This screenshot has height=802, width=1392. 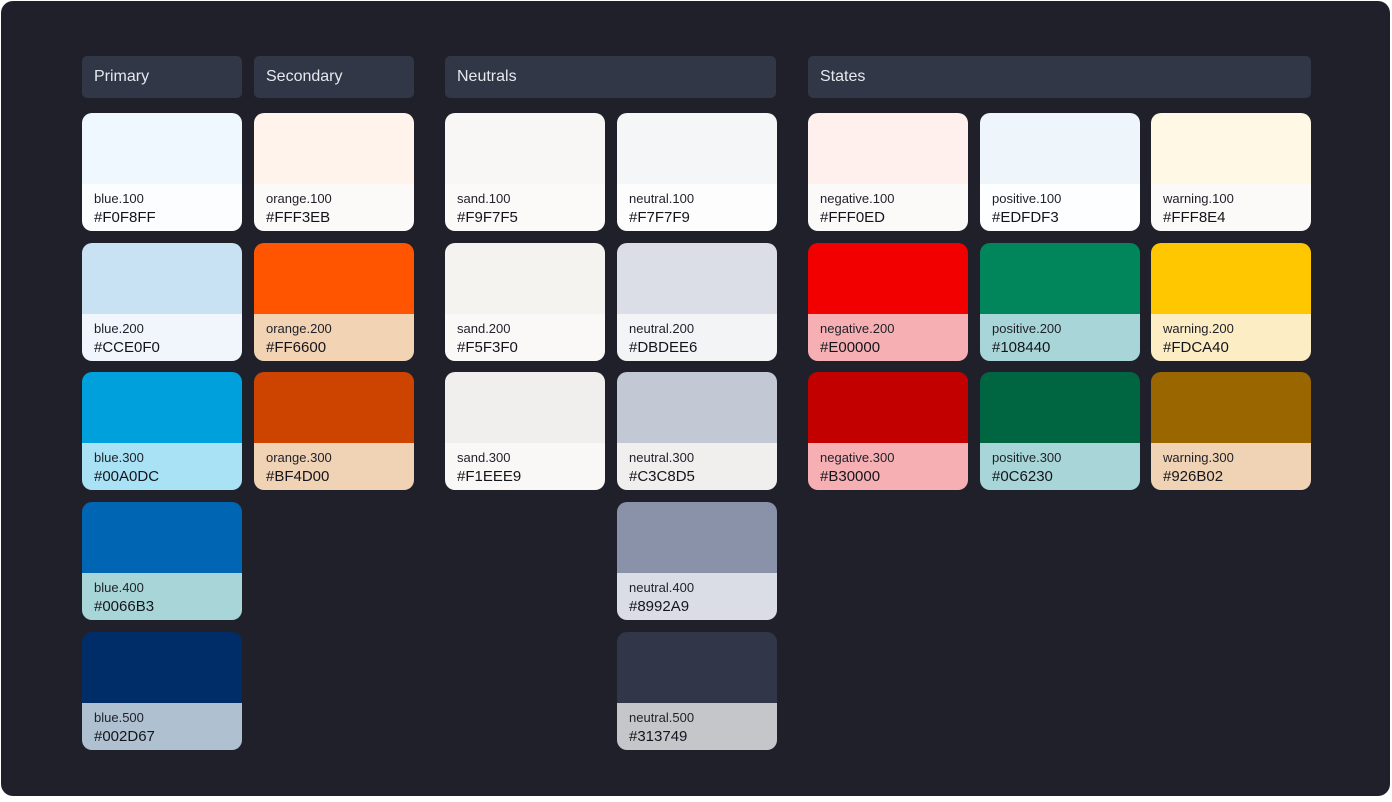 I want to click on swatch-hex: #0C6230, so click(x=1022, y=476).